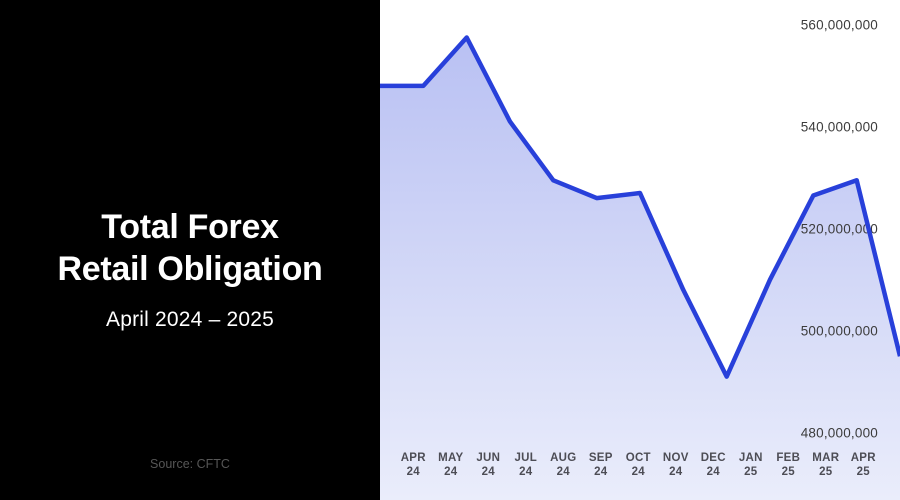  What do you see at coordinates (675, 465) in the screenshot?
I see `x-axis-label: NOV 24` at bounding box center [675, 465].